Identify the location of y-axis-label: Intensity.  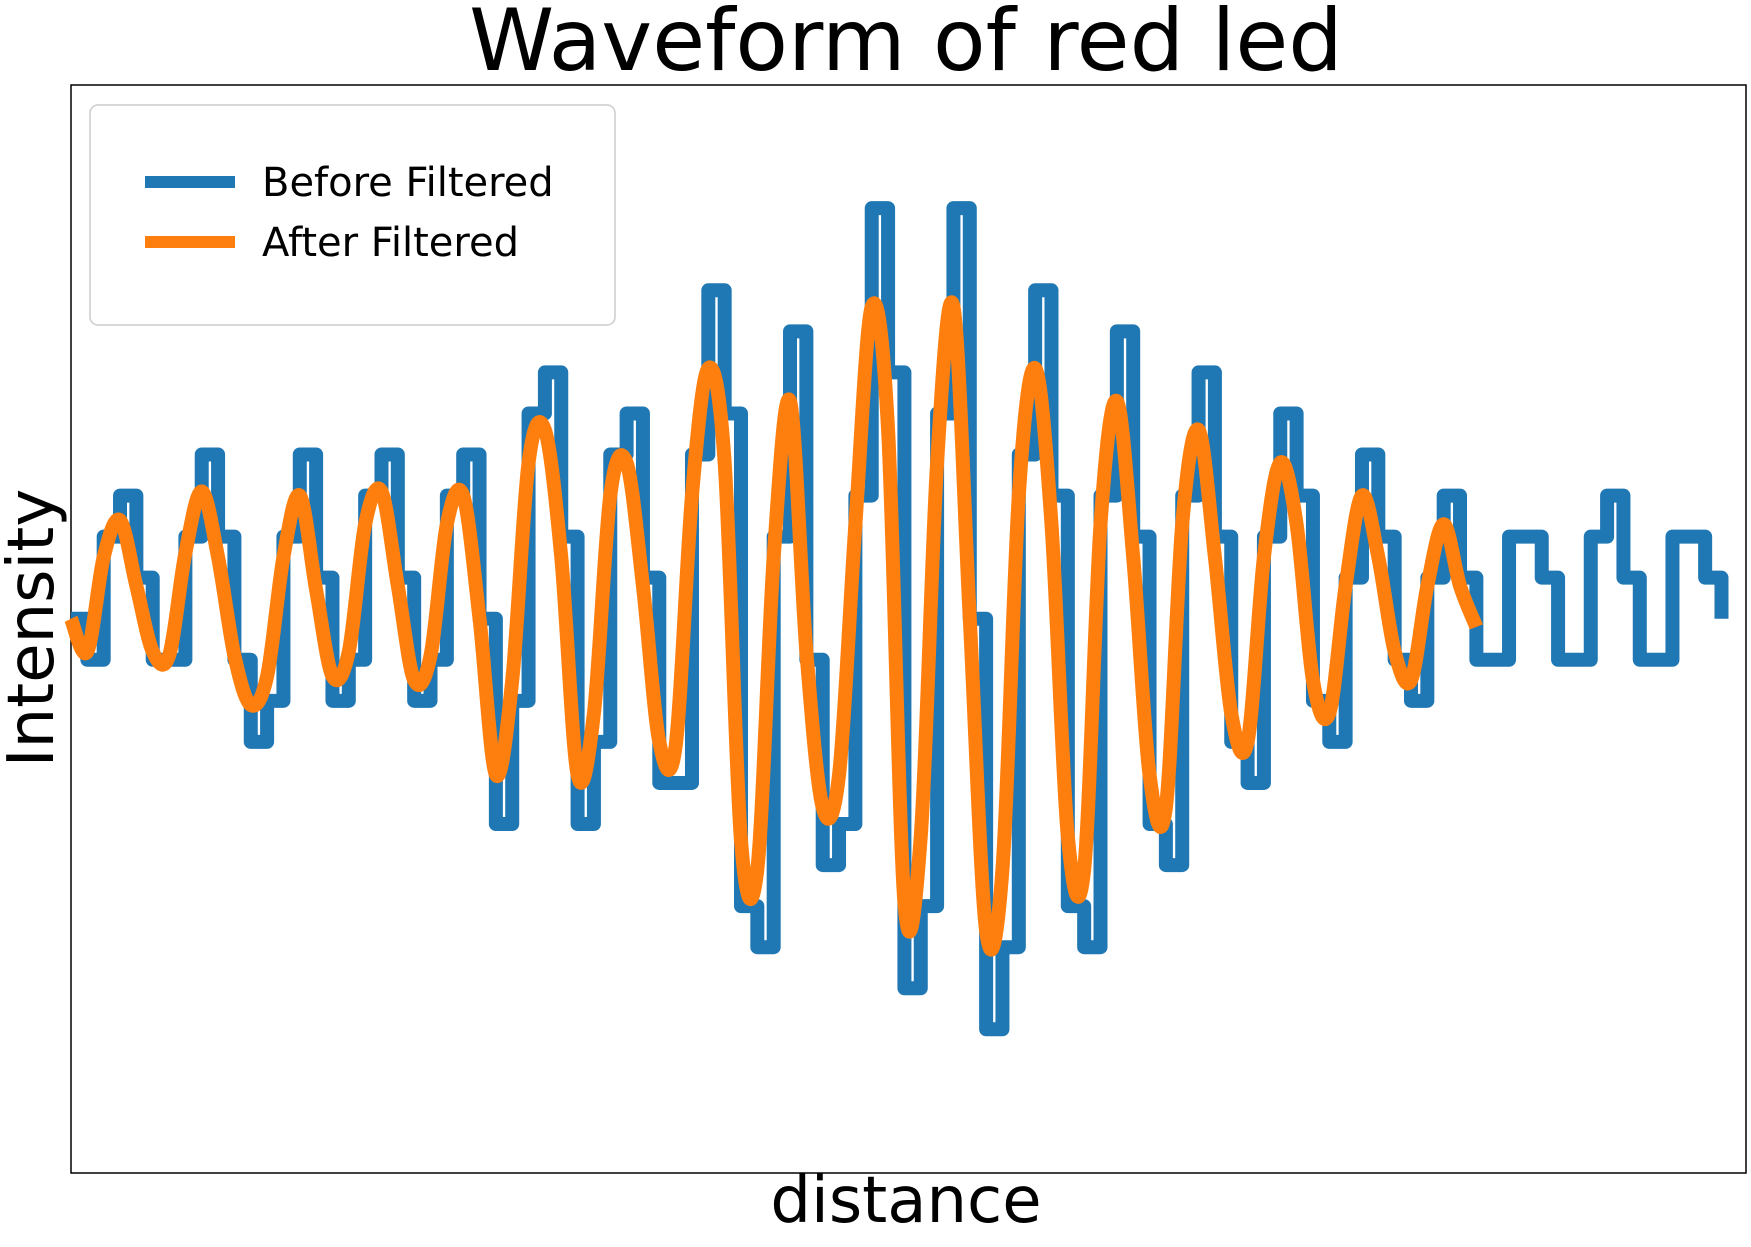
(34, 628).